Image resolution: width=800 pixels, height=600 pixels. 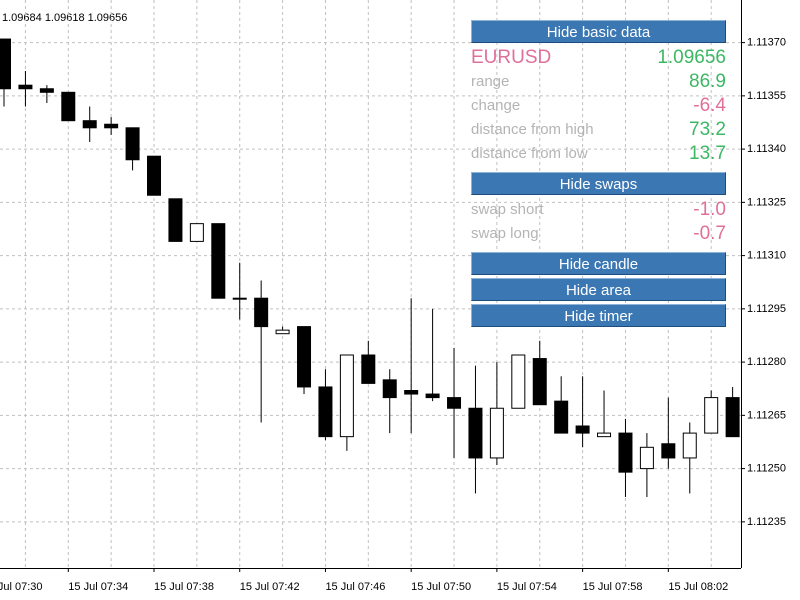 What do you see at coordinates (507, 209) in the screenshot?
I see `info-label: swap short` at bounding box center [507, 209].